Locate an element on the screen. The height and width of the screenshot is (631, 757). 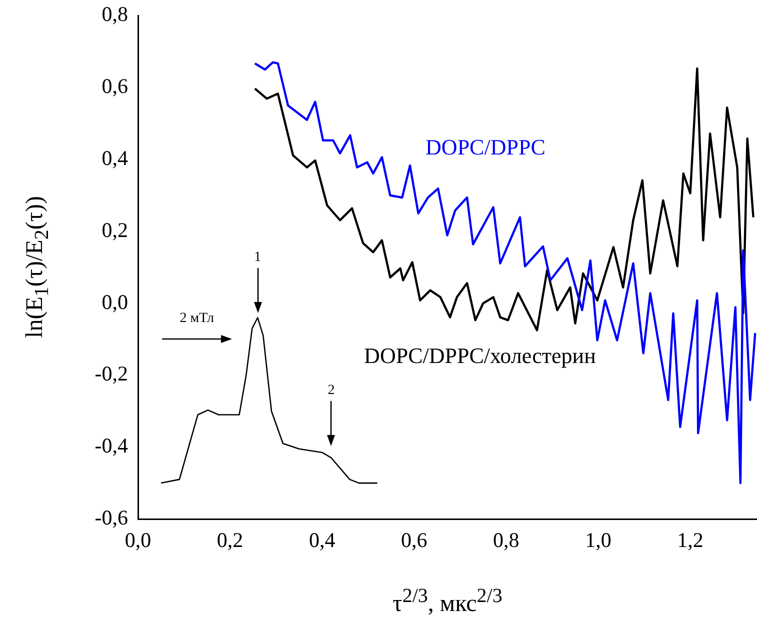
series-label: DOPC/DPPC/холестерин is located at coordinates (480, 355).